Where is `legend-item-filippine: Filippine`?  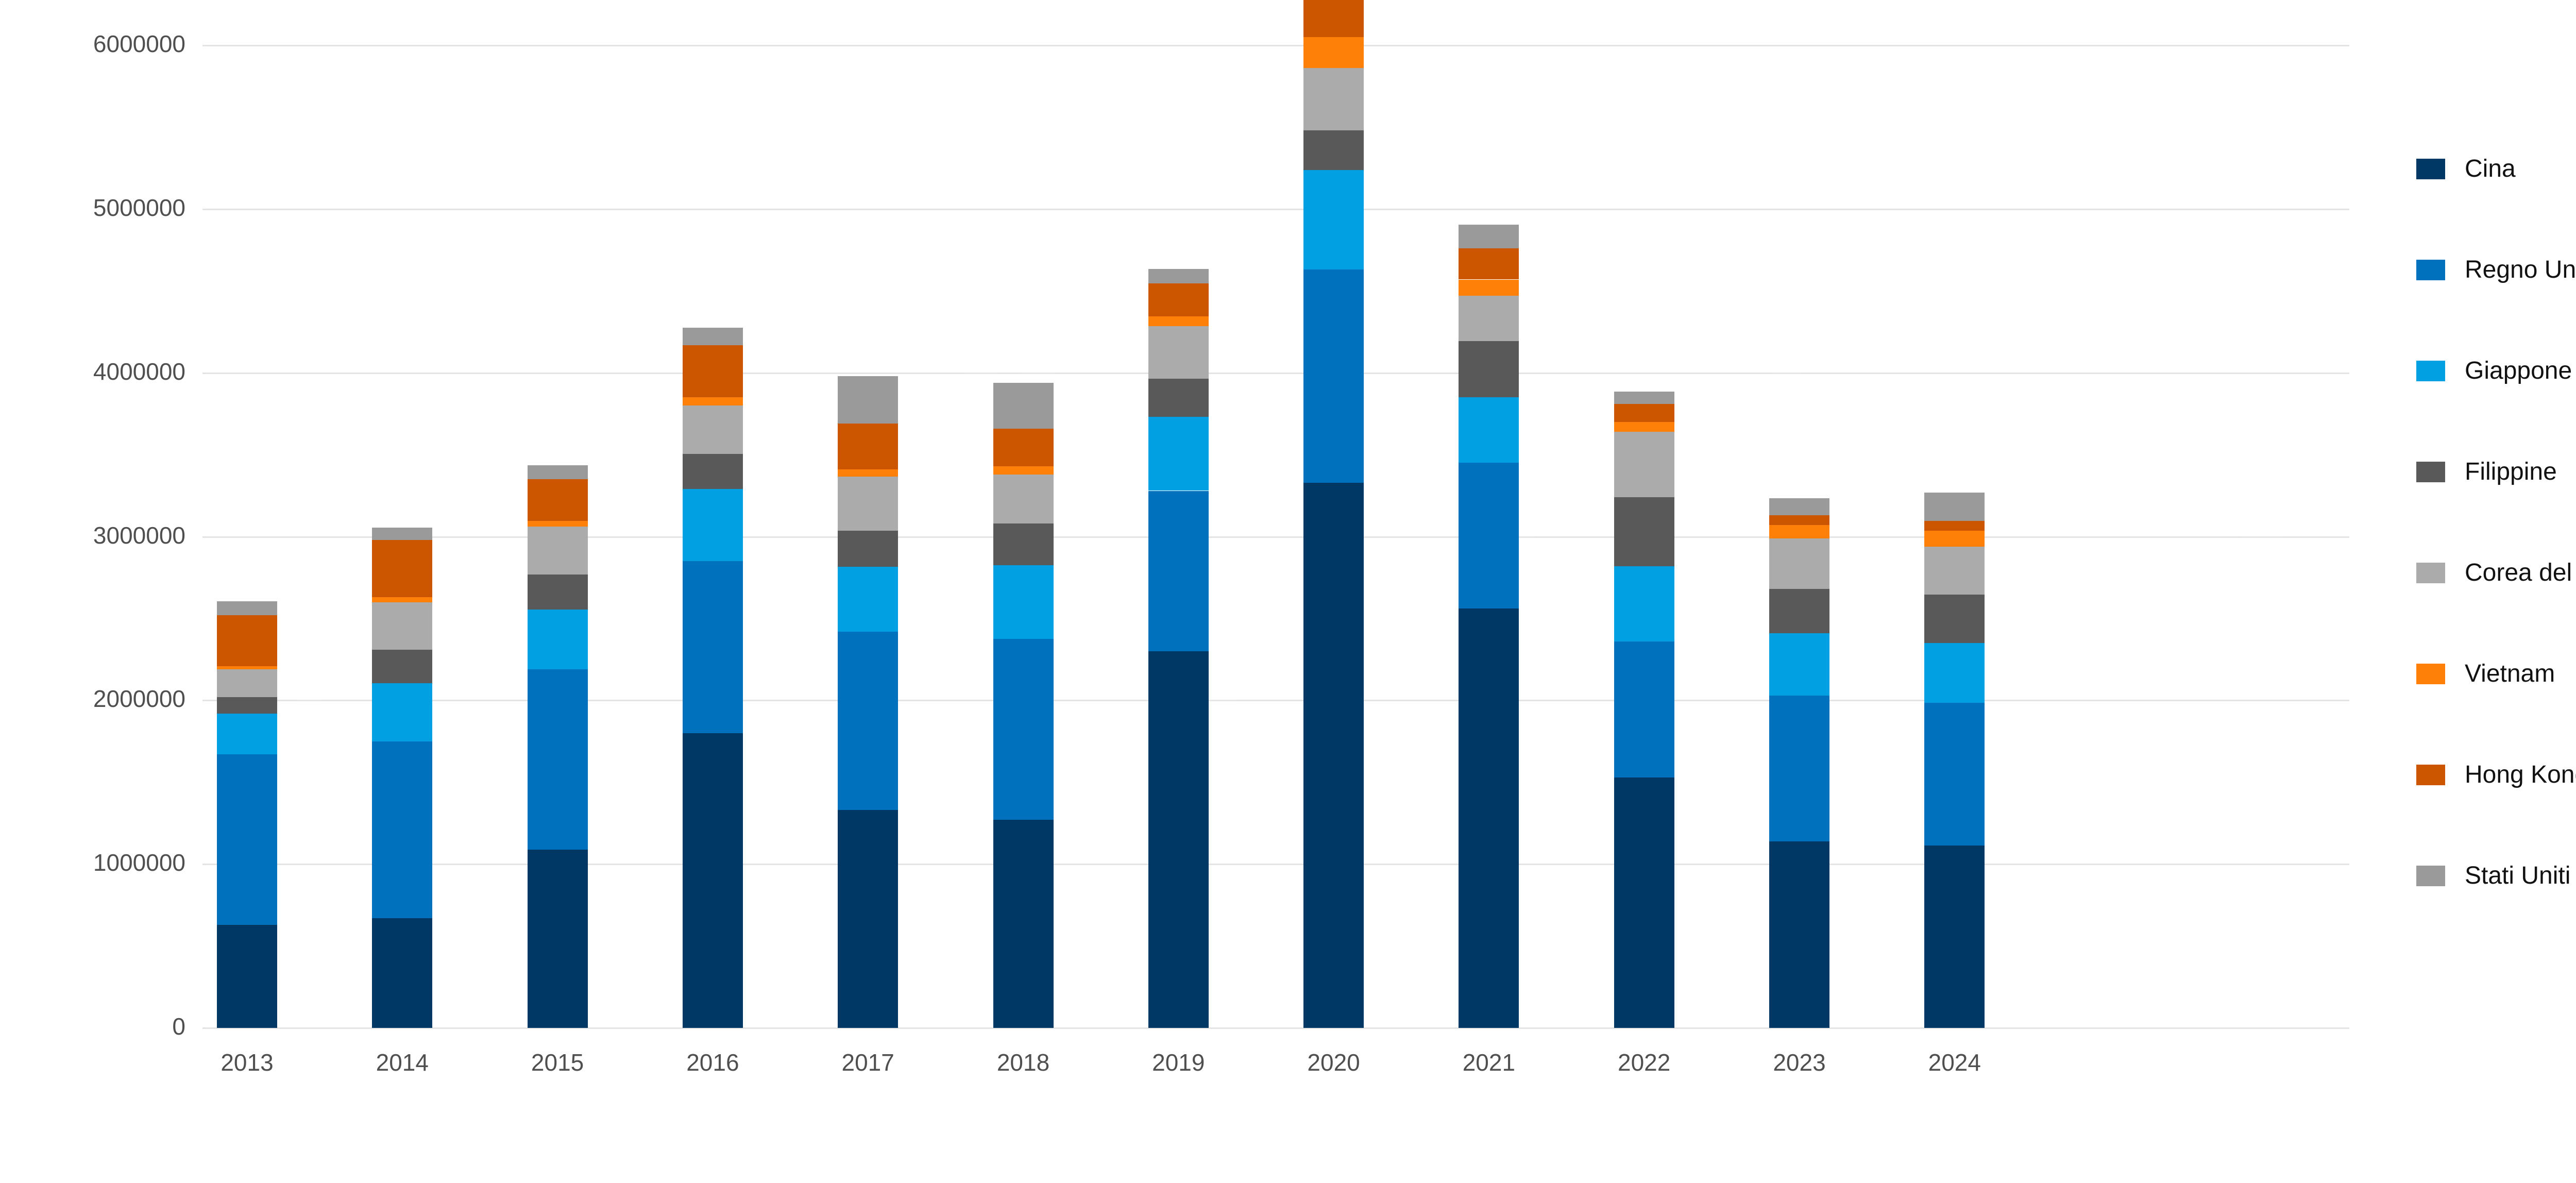 legend-item-filippine: Filippine is located at coordinates (2496, 471).